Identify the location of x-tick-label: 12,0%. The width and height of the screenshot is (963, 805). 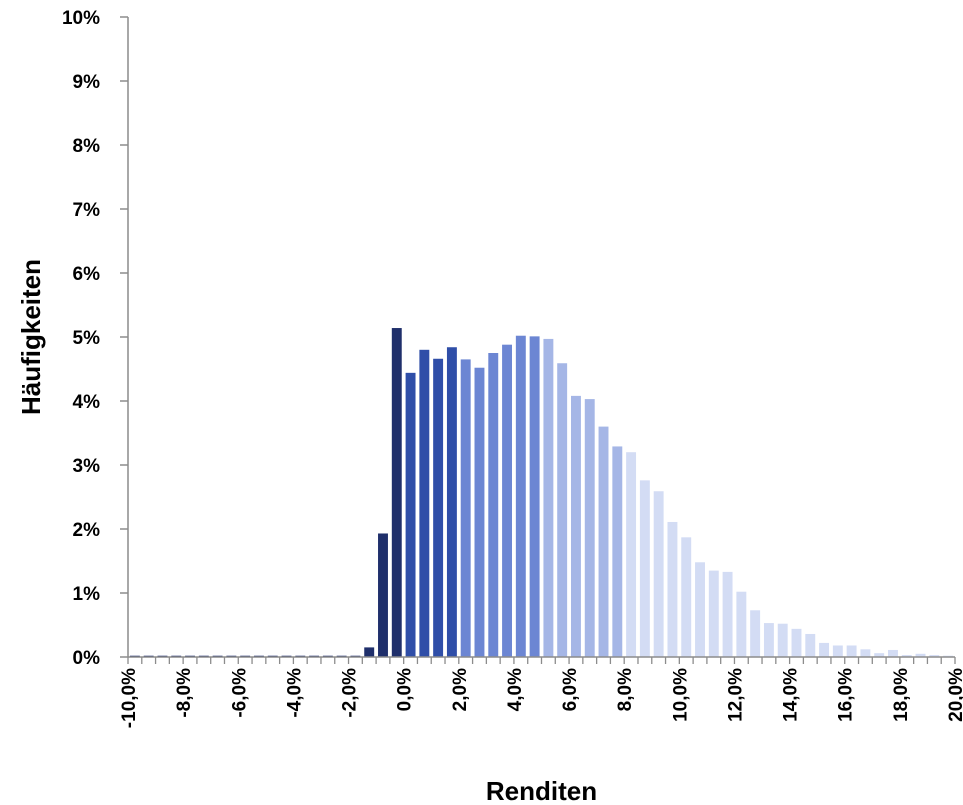
(735, 695).